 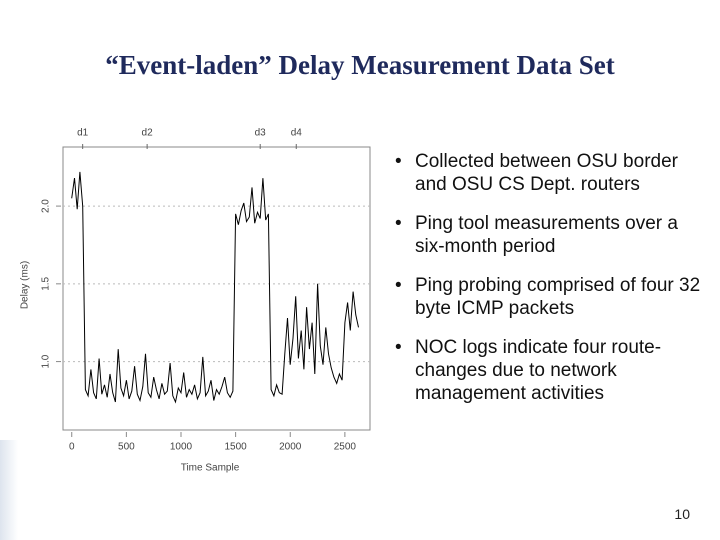 I want to click on event-label: d3, so click(x=261, y=133).